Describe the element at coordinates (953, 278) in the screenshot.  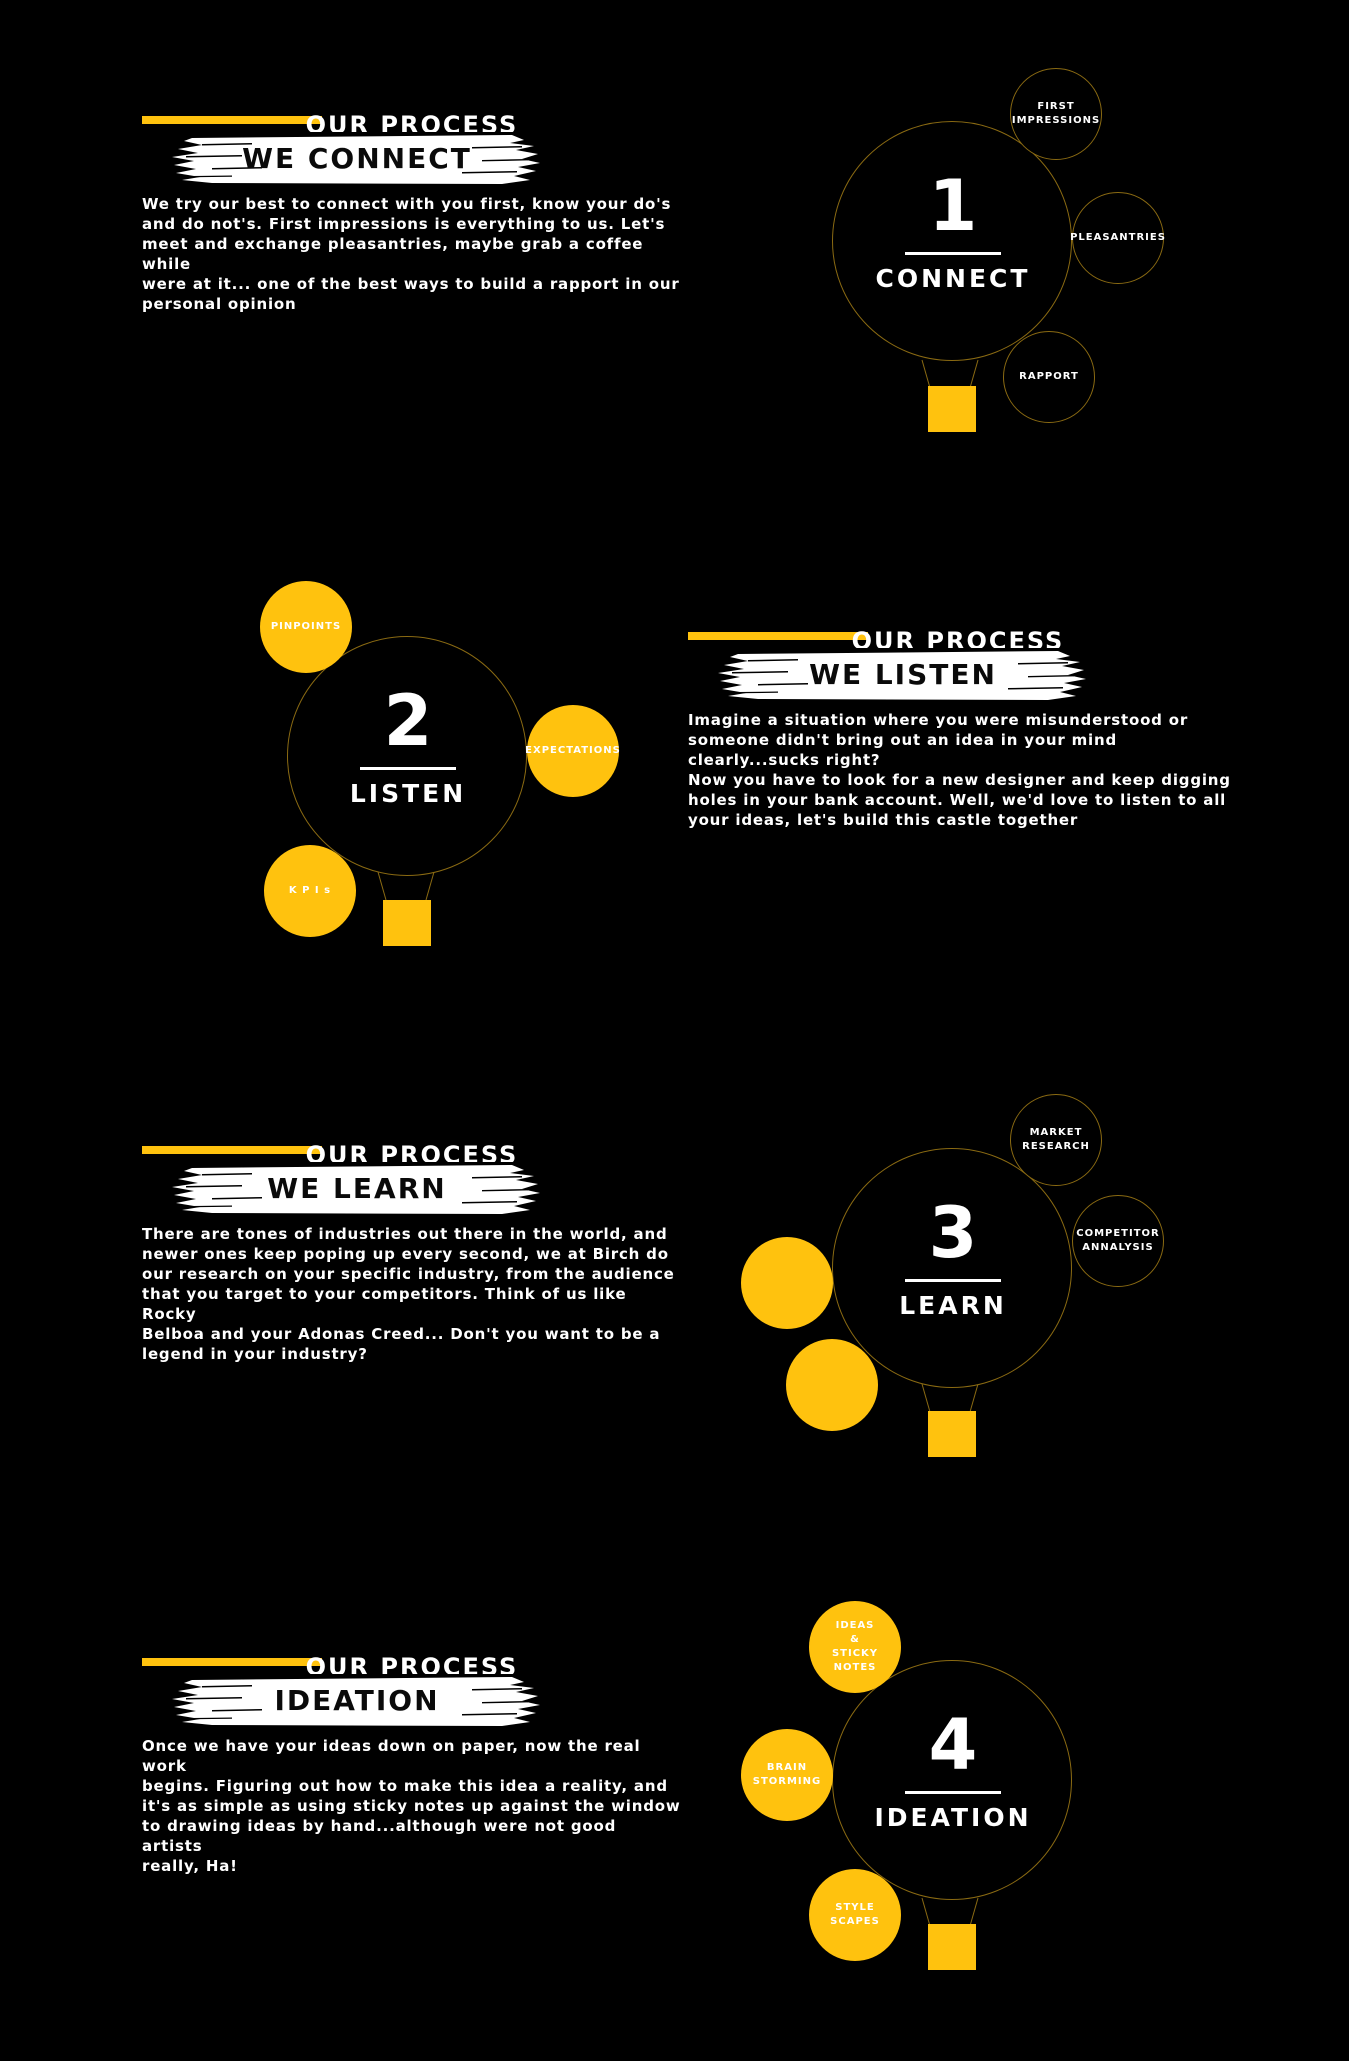
I see `step-label: CONNECT` at that location.